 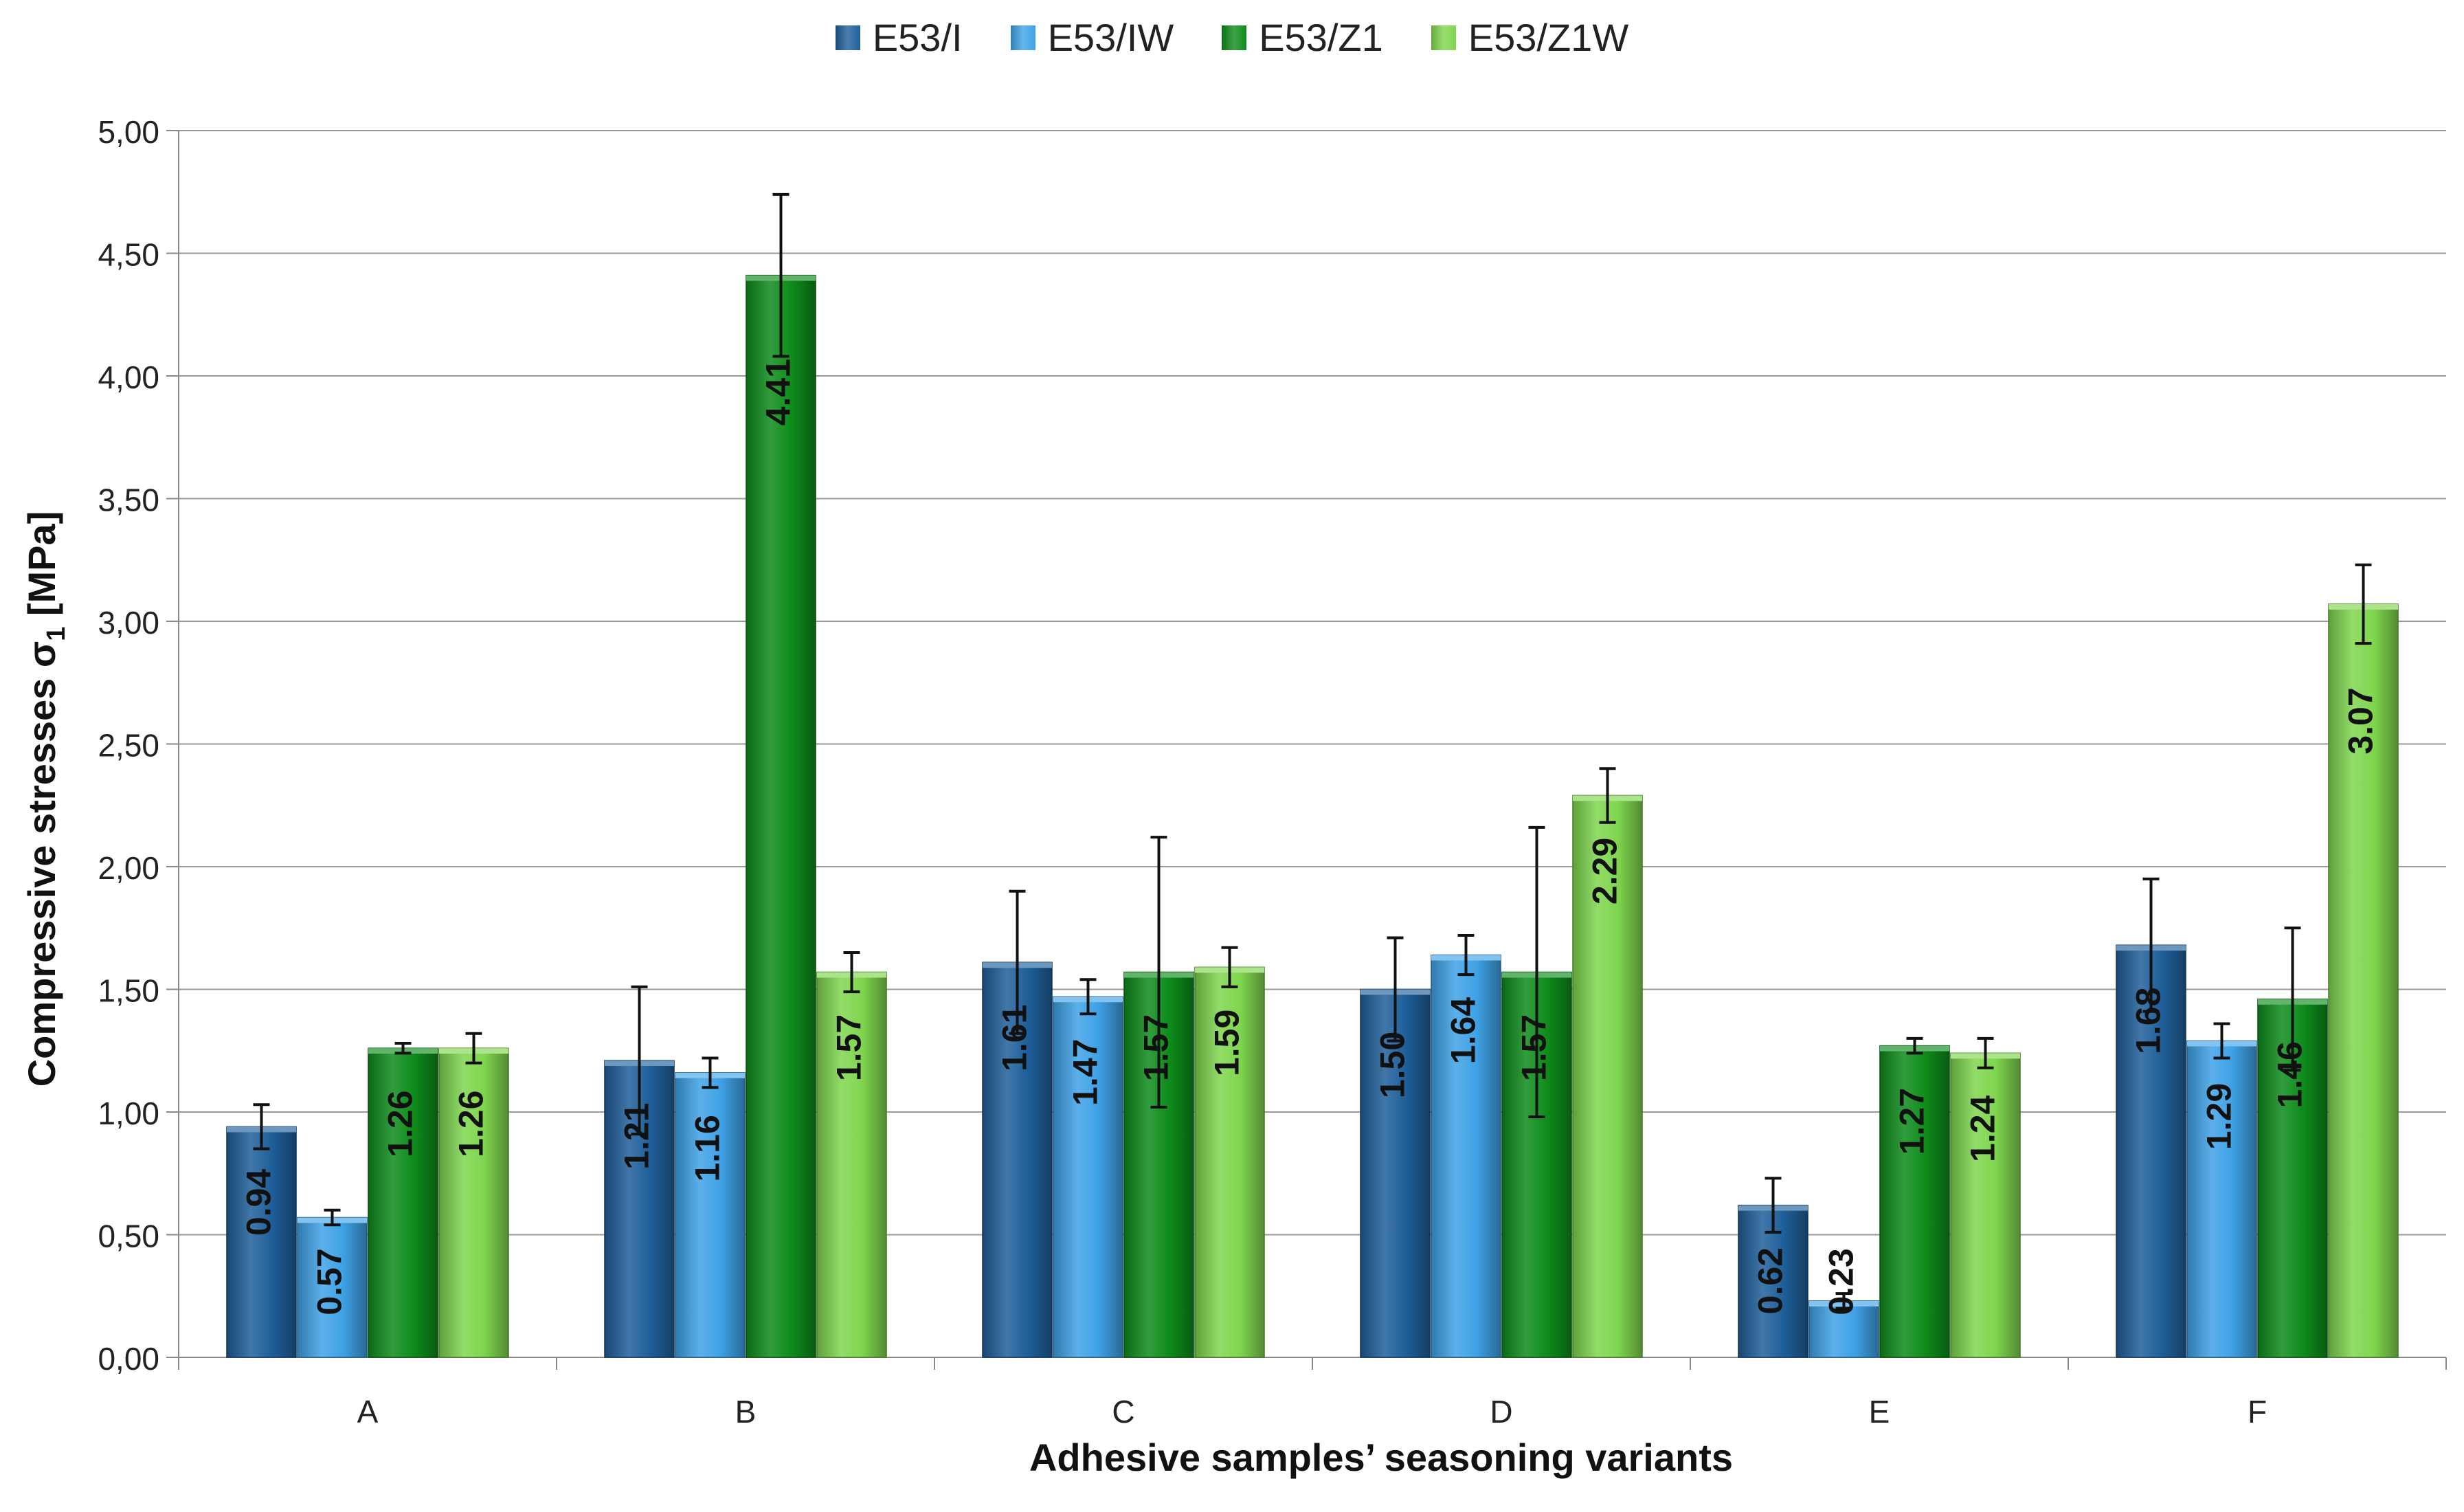 I want to click on data-label: 1.47, so click(x=1085, y=1072).